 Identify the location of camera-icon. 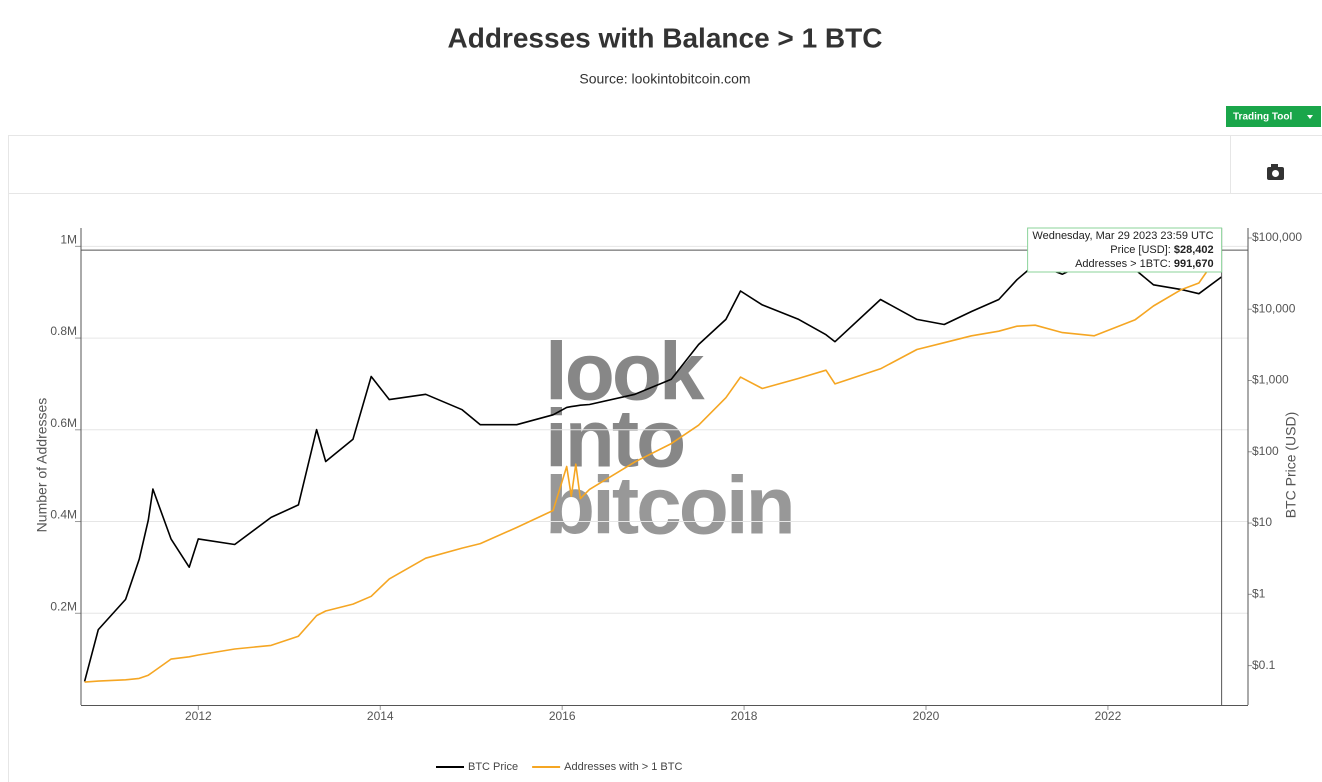
(1275, 172).